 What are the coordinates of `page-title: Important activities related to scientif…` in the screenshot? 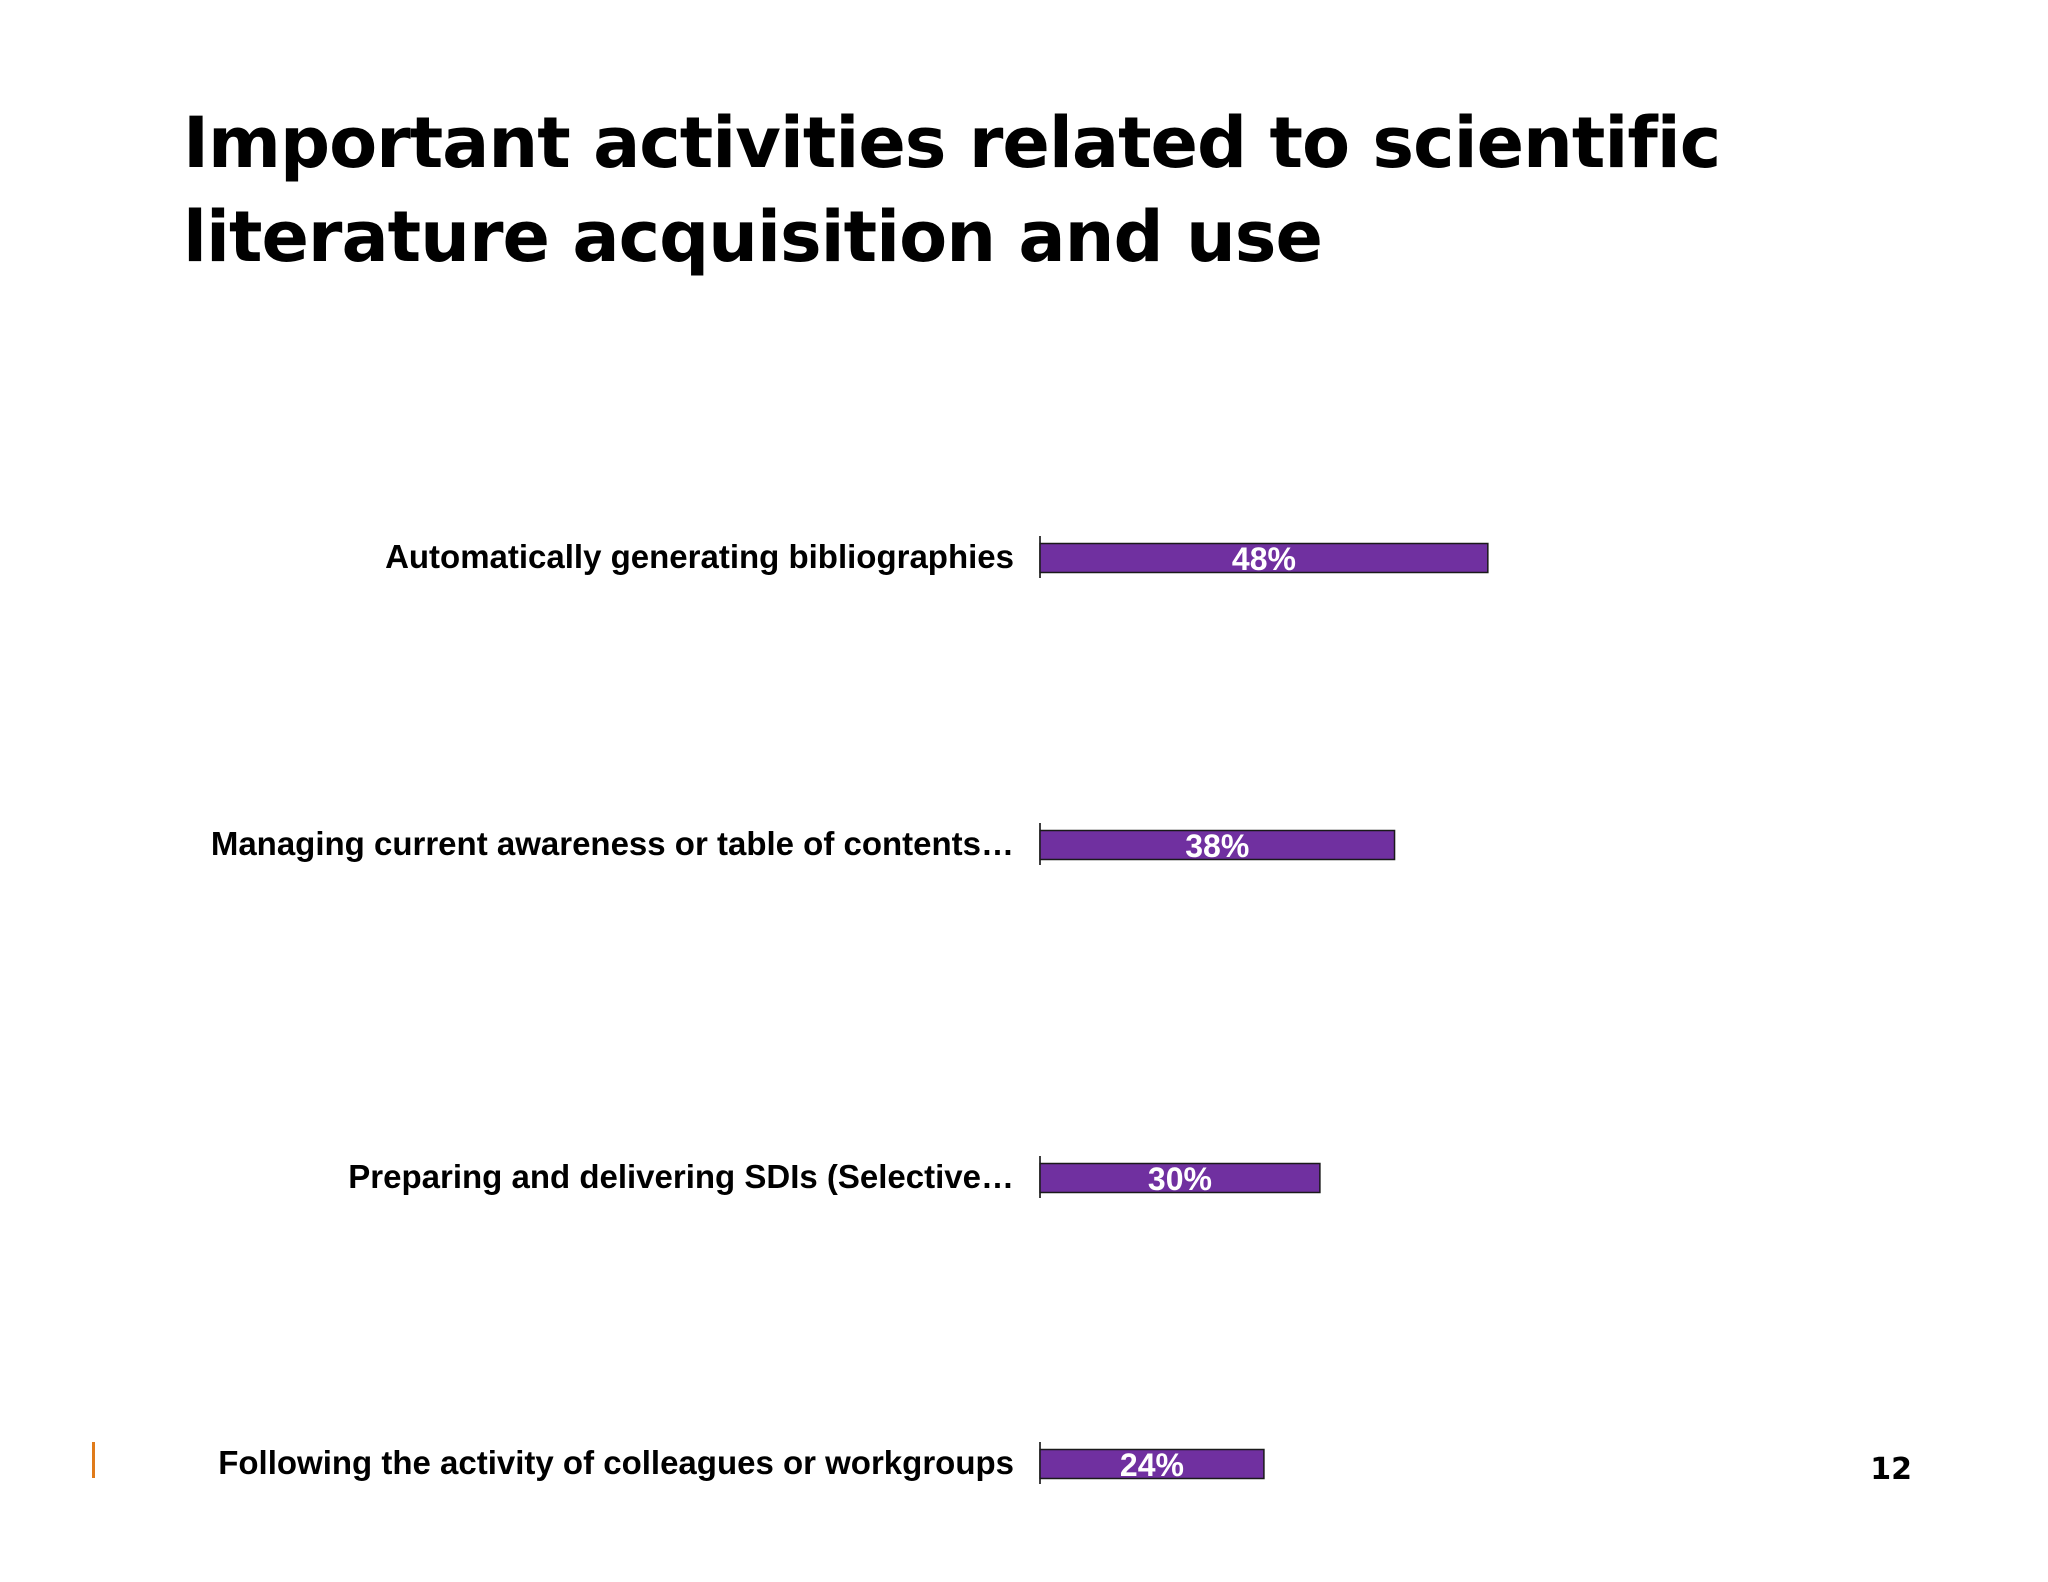 It's located at (1033, 190).